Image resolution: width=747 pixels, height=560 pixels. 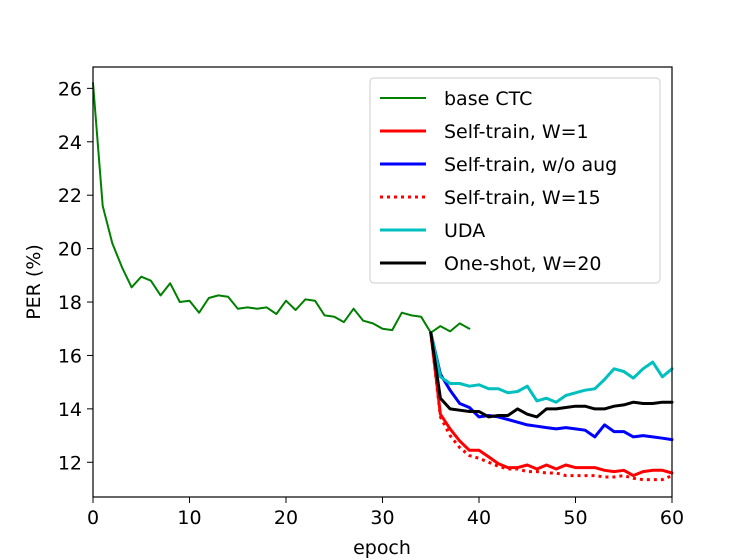 What do you see at coordinates (70, 303) in the screenshot?
I see `y-tick-label: 18` at bounding box center [70, 303].